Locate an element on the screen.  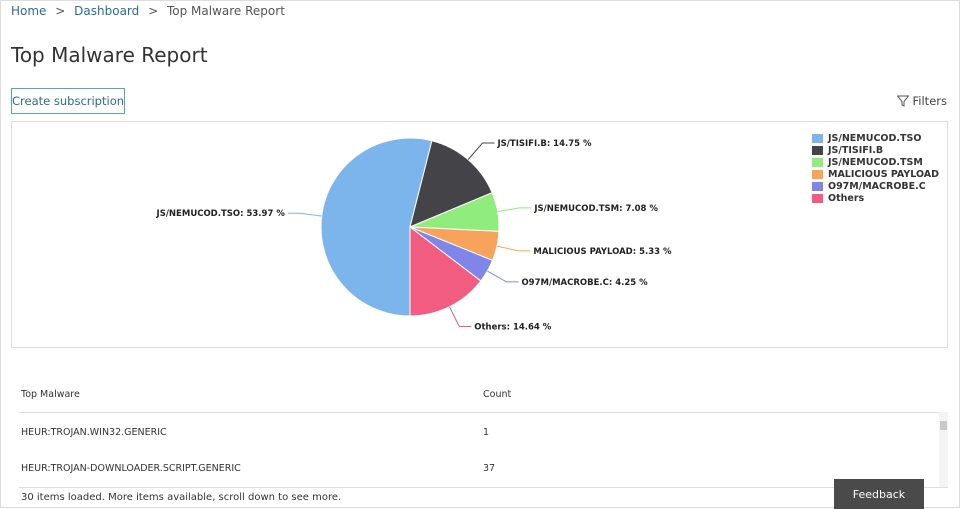
data-label: JS/NEMUCOD.TSO: 53.97 % is located at coordinates (221, 214).